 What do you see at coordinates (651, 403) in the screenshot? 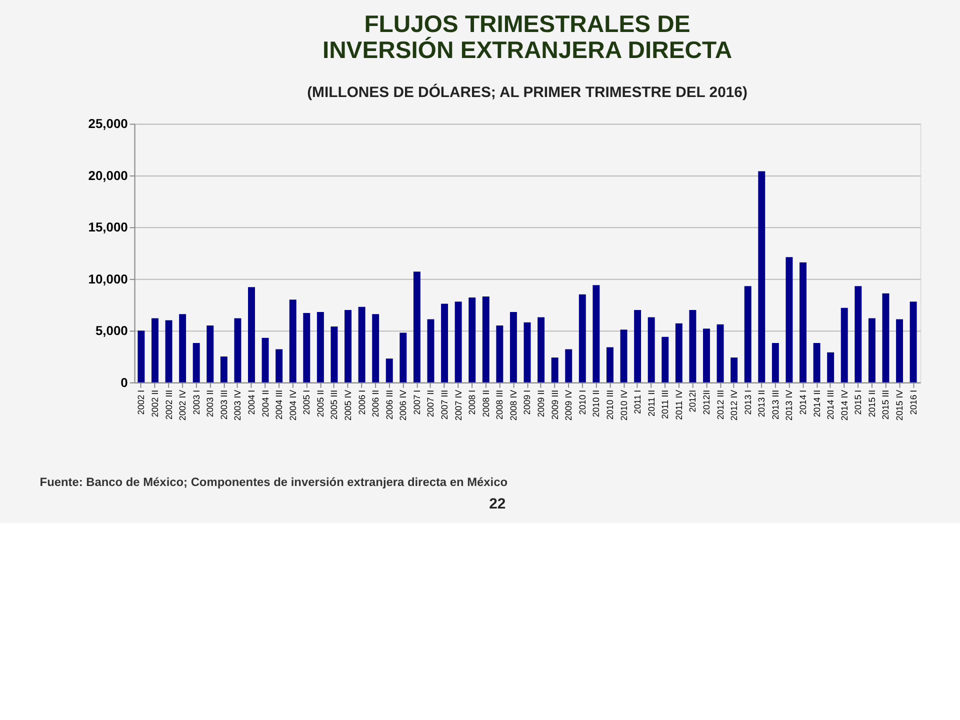
I see `x-tick-label: 2011 II` at bounding box center [651, 403].